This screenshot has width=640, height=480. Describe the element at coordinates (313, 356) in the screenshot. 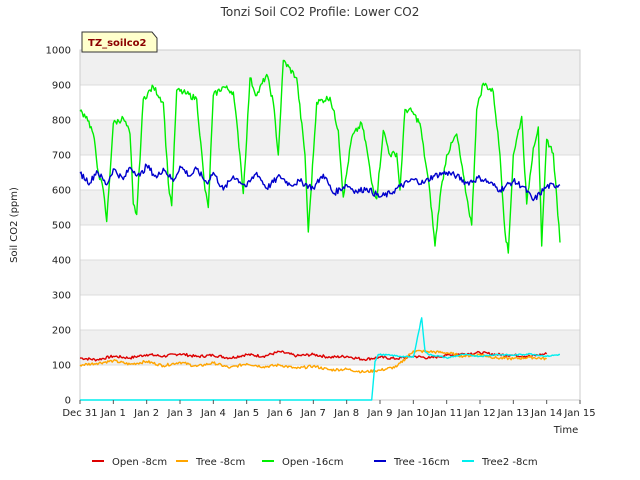

I see `series-line-open-8cm` at that location.